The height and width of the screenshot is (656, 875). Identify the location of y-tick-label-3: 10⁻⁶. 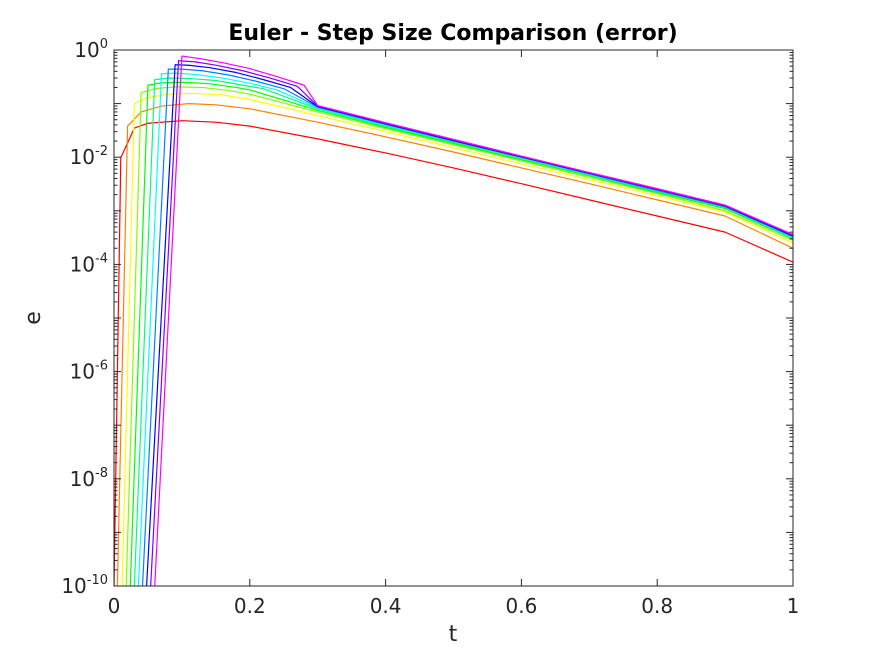
(89, 371).